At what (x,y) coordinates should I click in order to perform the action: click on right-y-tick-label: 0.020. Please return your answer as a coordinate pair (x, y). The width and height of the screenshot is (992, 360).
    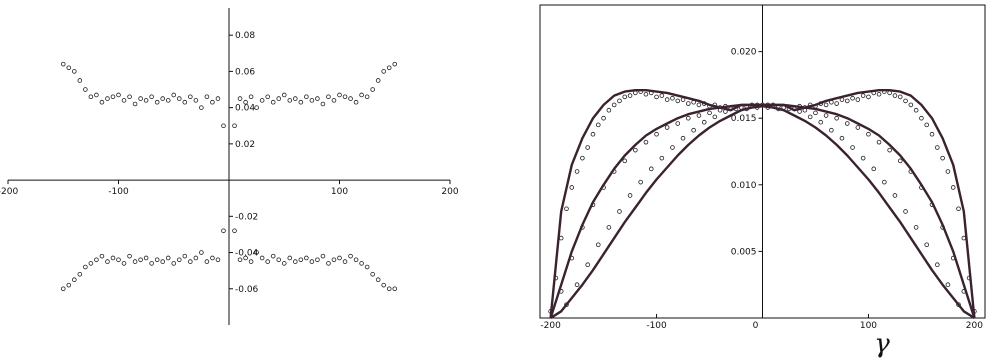
    Looking at the image, I should click on (744, 53).